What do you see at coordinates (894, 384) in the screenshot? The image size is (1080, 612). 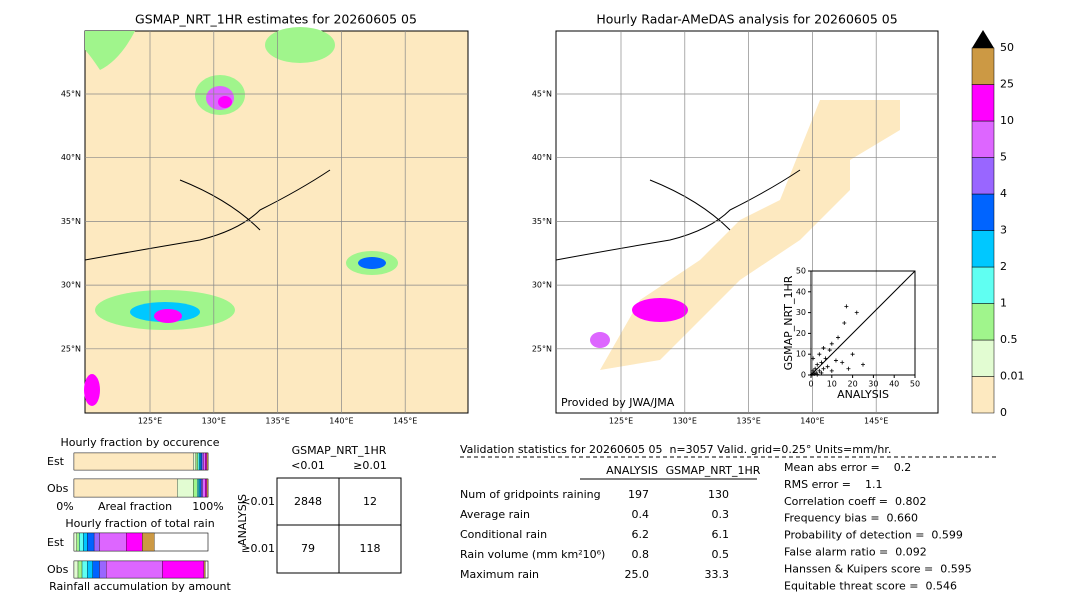 I see `x-tick-label: 40` at bounding box center [894, 384].